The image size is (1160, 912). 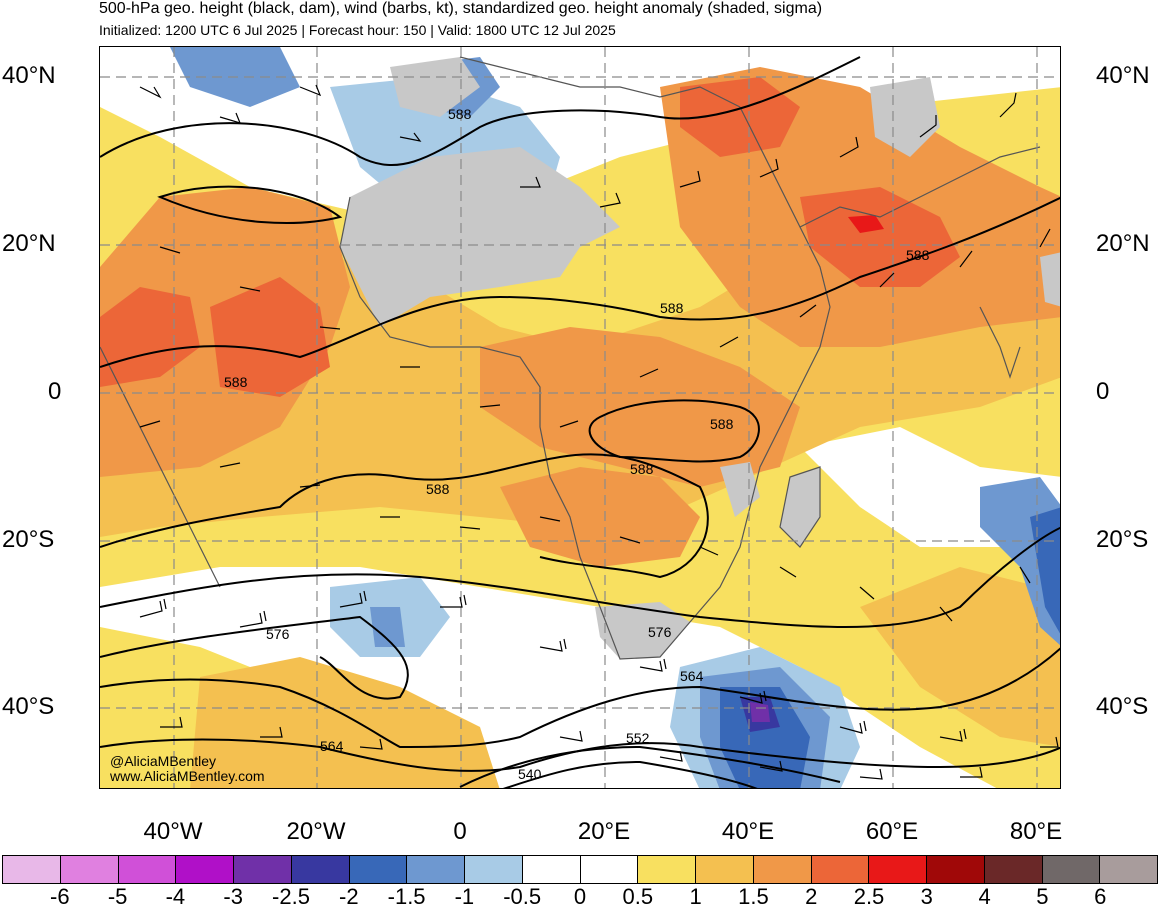 I want to click on anomaly-2.5-3, so click(x=866, y=224).